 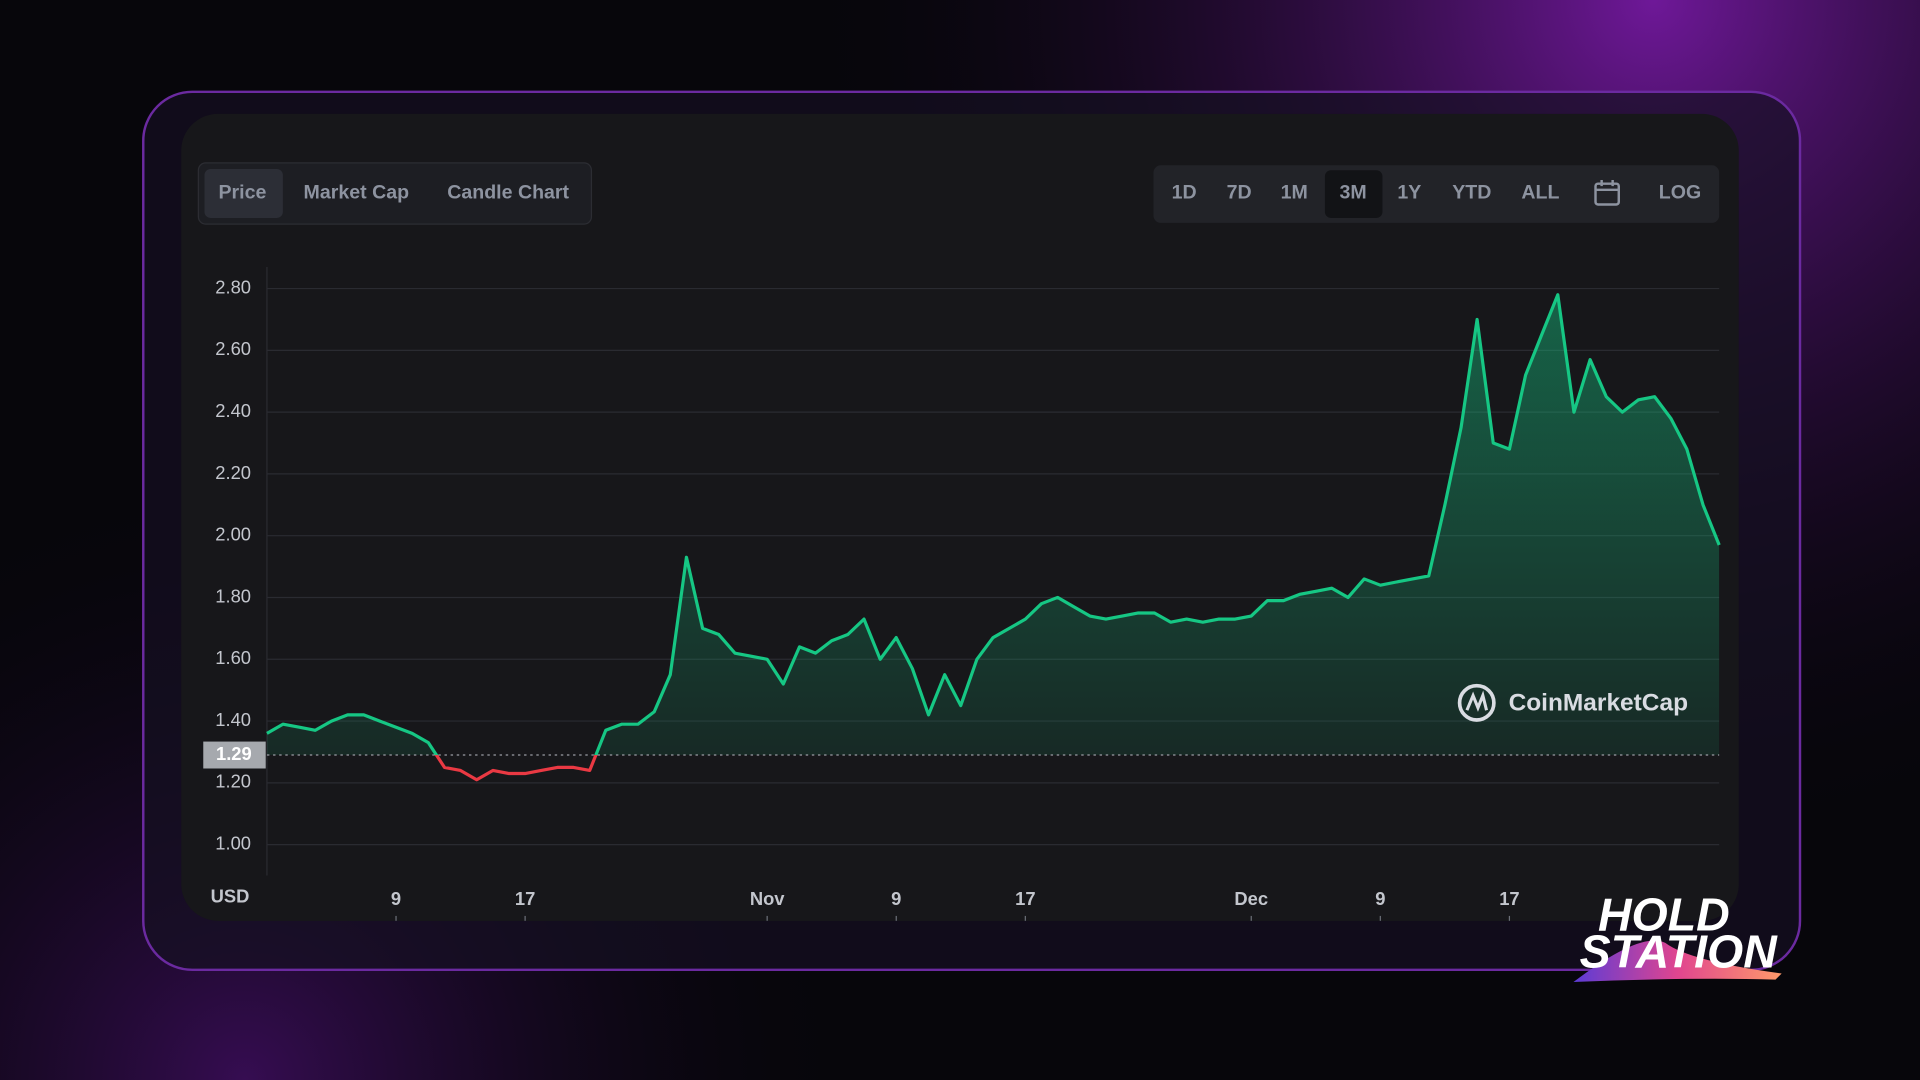 What do you see at coordinates (1598, 703) in the screenshot?
I see `watermark-text: CoinMarketCap` at bounding box center [1598, 703].